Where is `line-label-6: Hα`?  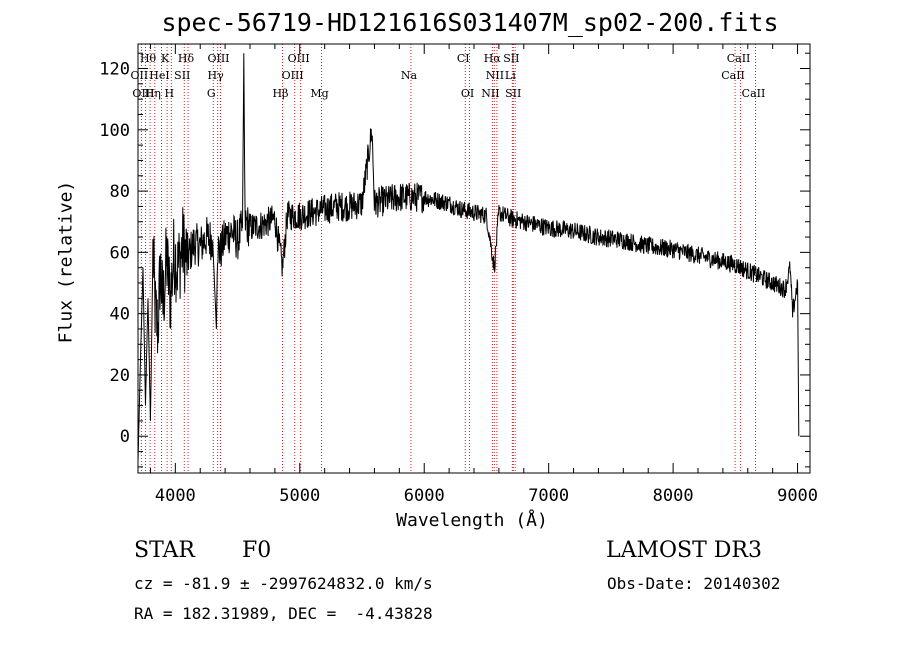
line-label-6: Hα is located at coordinates (493, 58).